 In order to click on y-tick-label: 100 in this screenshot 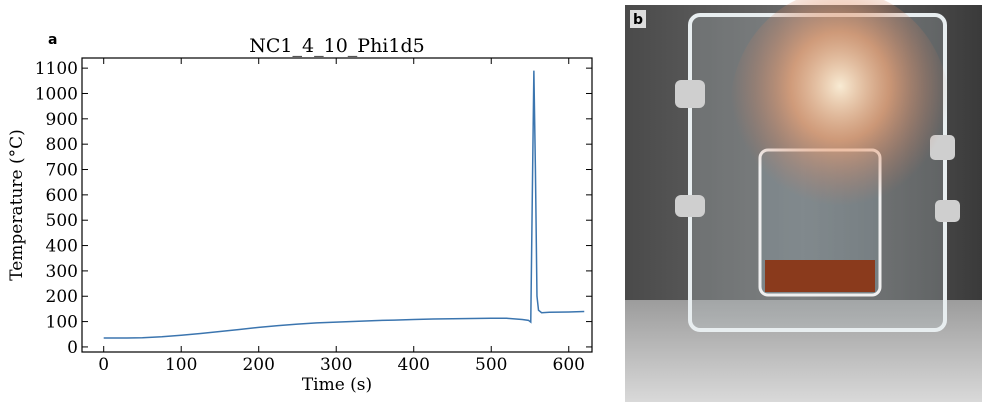, I will do `click(62, 323)`.